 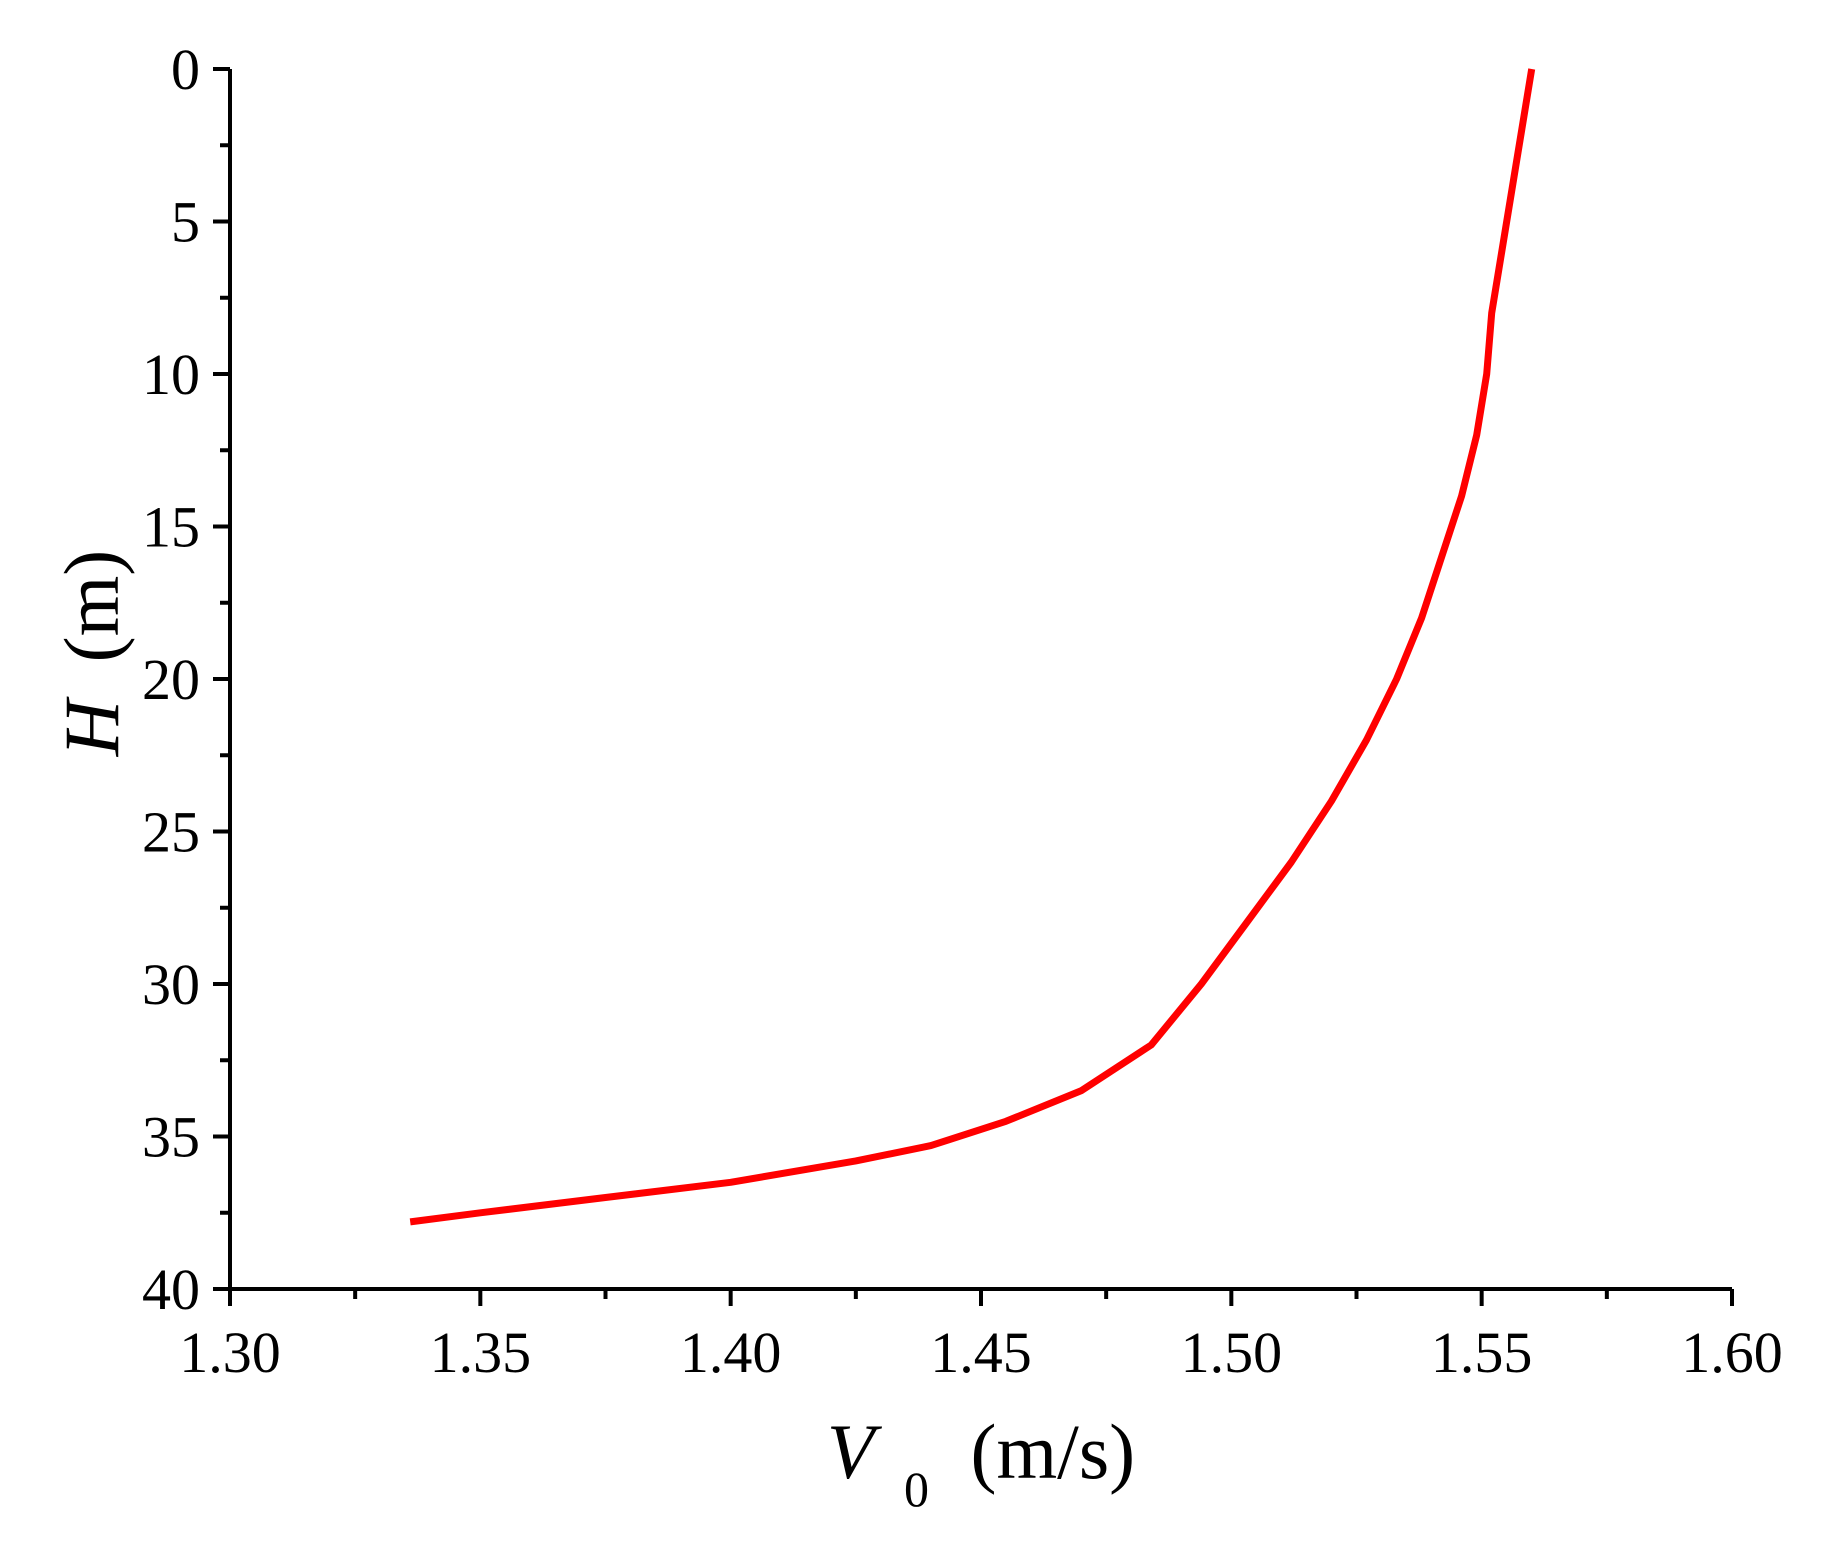 I want to click on x-axis-unit: (m/s), so click(x=1053, y=1451).